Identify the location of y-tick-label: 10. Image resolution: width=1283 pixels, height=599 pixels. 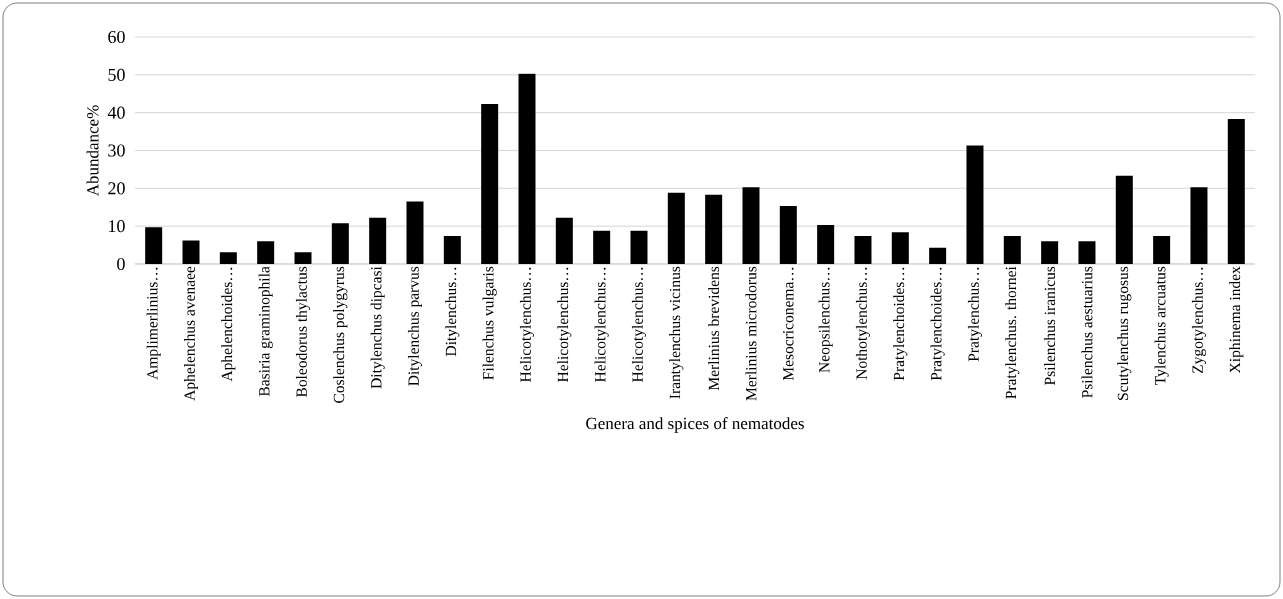
(117, 226).